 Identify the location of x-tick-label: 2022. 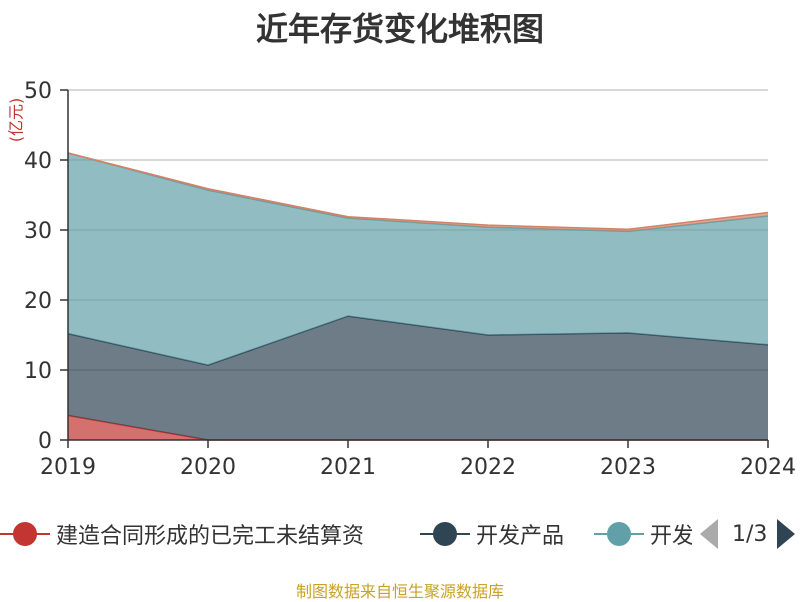
(488, 467).